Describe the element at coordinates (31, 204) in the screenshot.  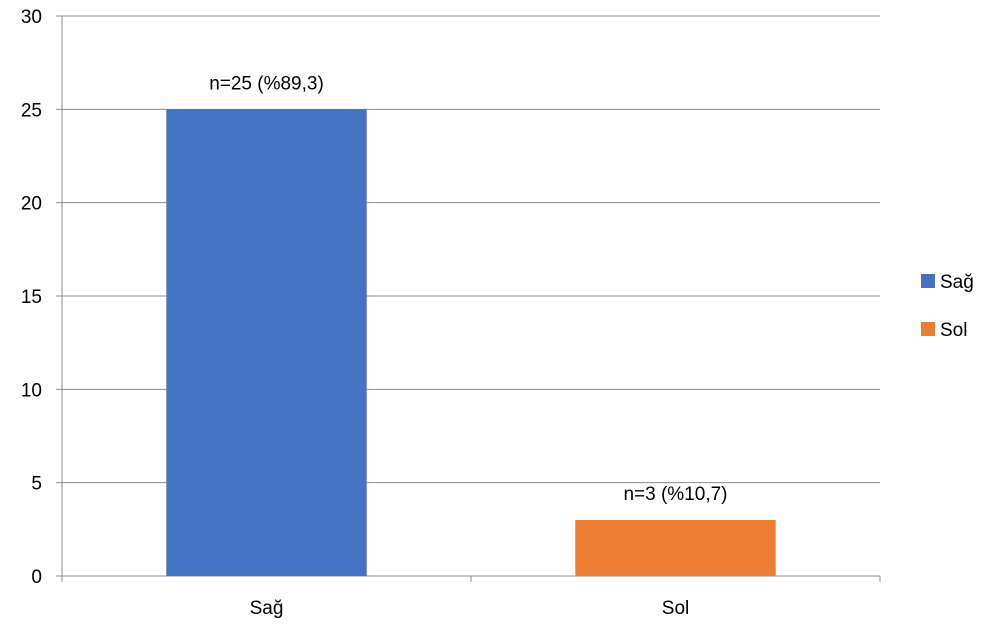
I see `y-tick-label: 20` at that location.